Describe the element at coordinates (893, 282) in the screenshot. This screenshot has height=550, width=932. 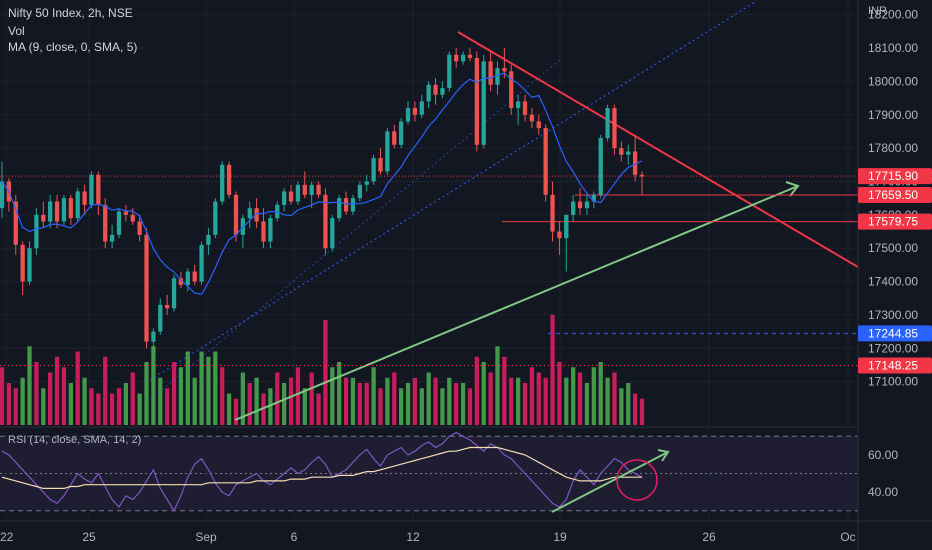
I see `price-tick-label: 17400.00` at that location.